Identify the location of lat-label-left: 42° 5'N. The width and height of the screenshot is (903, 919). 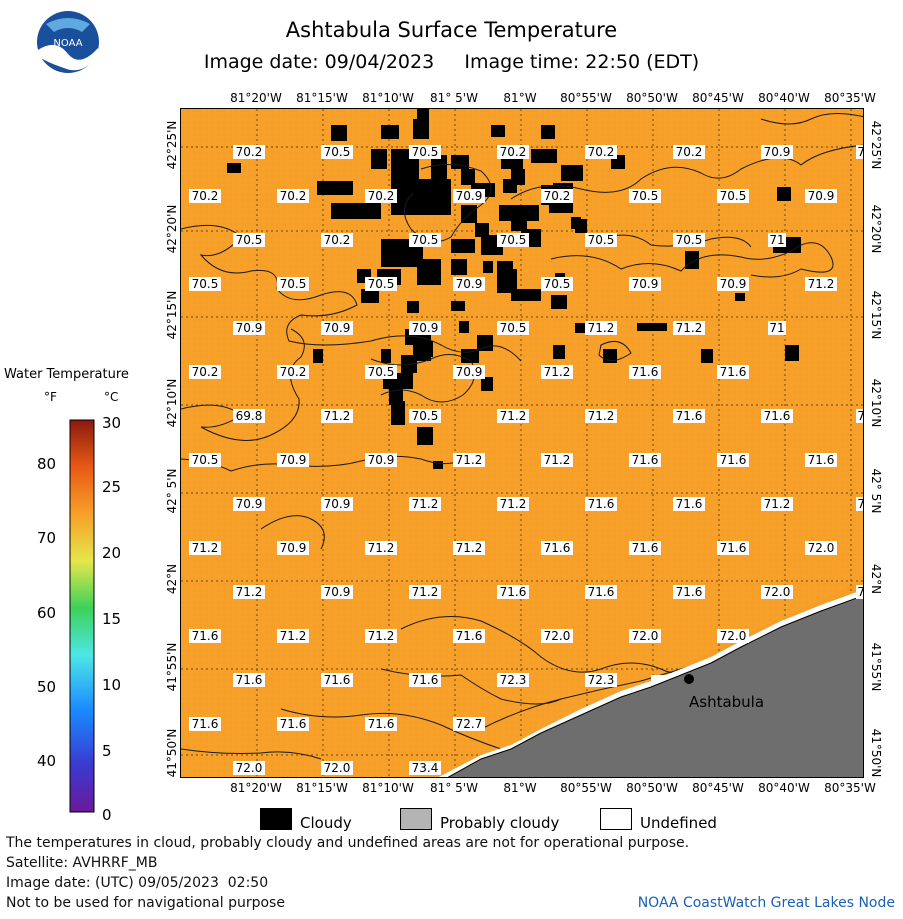
(172, 491).